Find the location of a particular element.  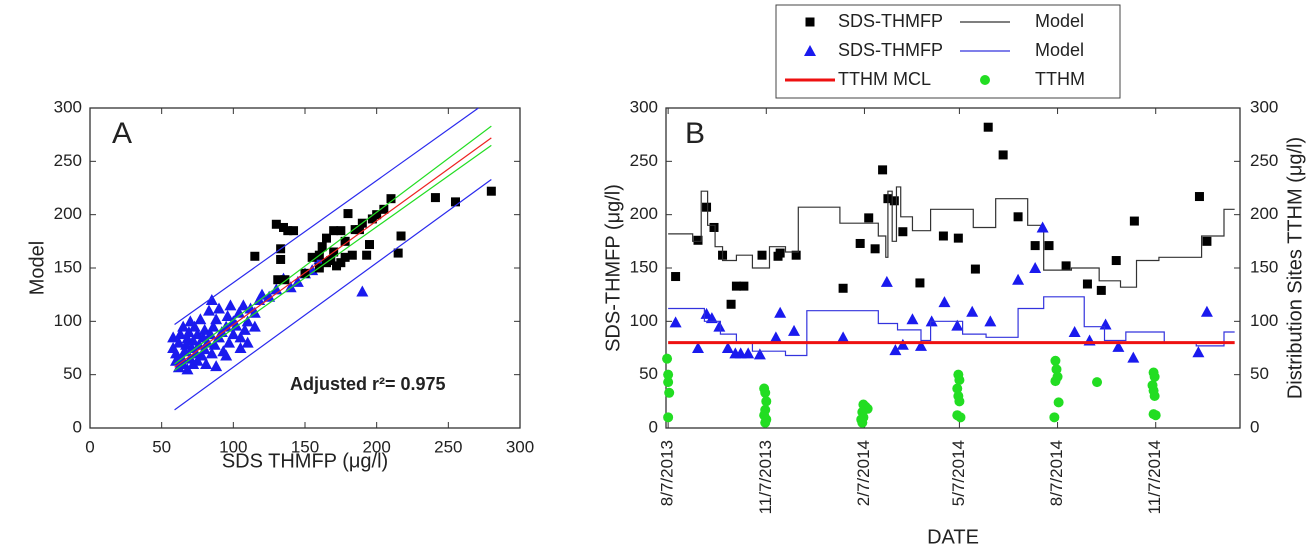

x-tick-label: 200 is located at coordinates (376, 446).